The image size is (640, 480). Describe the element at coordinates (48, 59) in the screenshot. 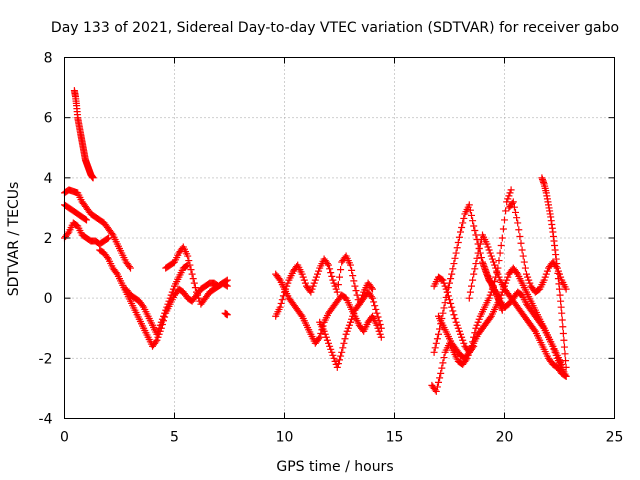

I see `y-tick-label: 8` at that location.